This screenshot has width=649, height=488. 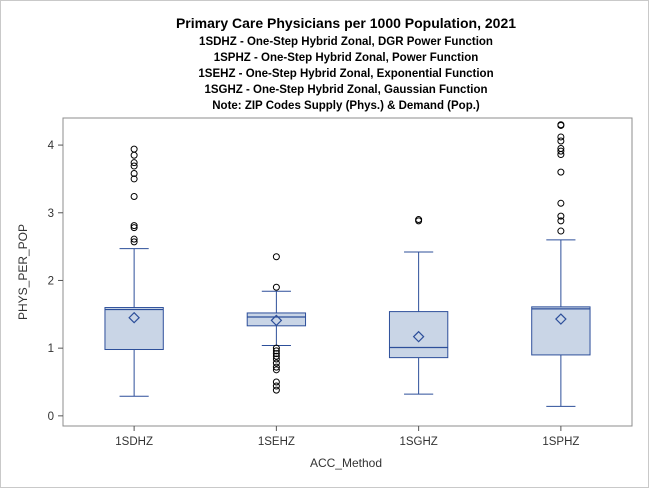 What do you see at coordinates (51, 146) in the screenshot?
I see `y-tick-label: 4` at bounding box center [51, 146].